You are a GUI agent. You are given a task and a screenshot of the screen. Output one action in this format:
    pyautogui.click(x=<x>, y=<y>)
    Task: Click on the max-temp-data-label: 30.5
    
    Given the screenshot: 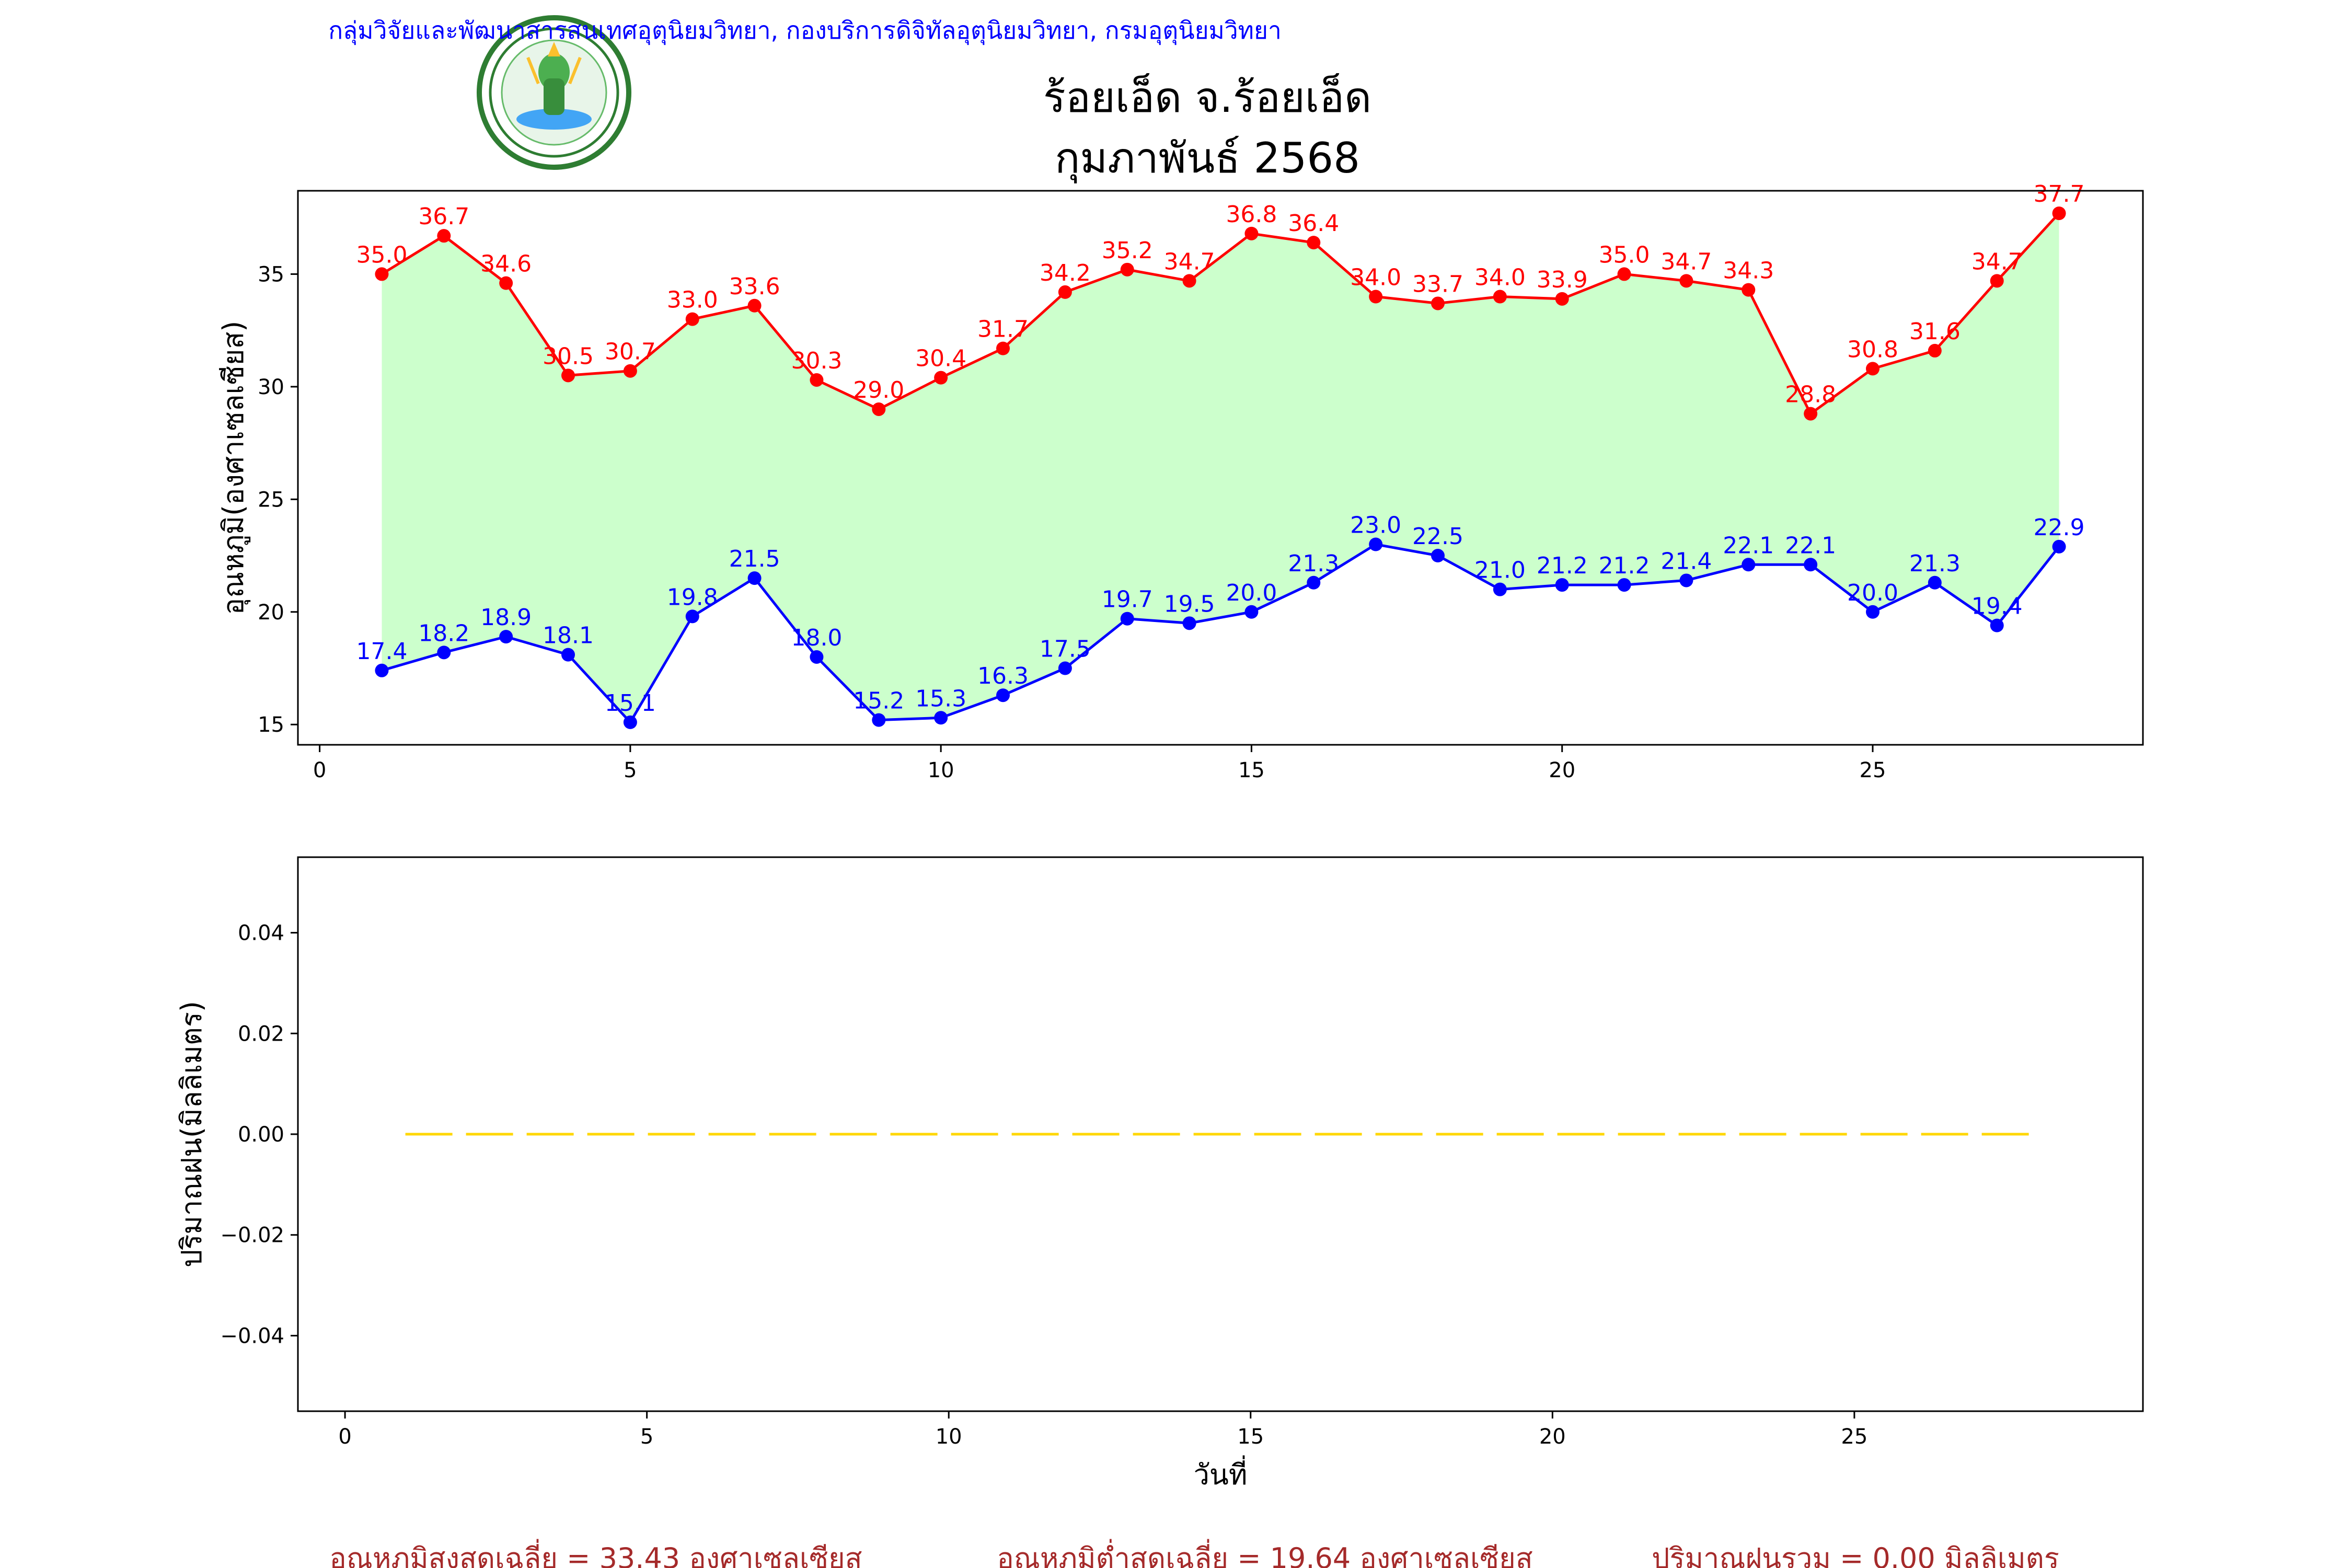 What is the action you would take?
    pyautogui.click(x=568, y=356)
    